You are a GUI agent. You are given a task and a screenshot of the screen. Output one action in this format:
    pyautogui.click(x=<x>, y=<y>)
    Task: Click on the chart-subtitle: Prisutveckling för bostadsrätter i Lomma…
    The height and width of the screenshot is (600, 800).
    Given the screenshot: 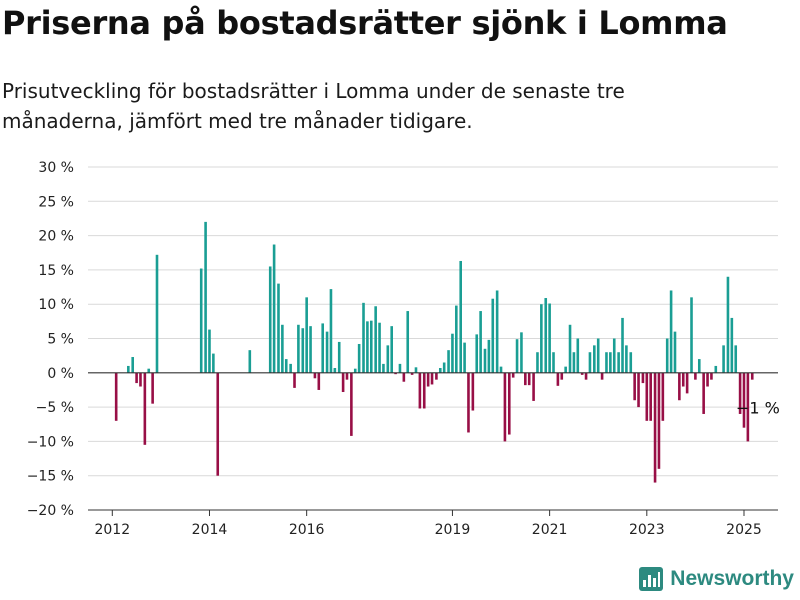 What is the action you would take?
    pyautogui.click(x=313, y=106)
    